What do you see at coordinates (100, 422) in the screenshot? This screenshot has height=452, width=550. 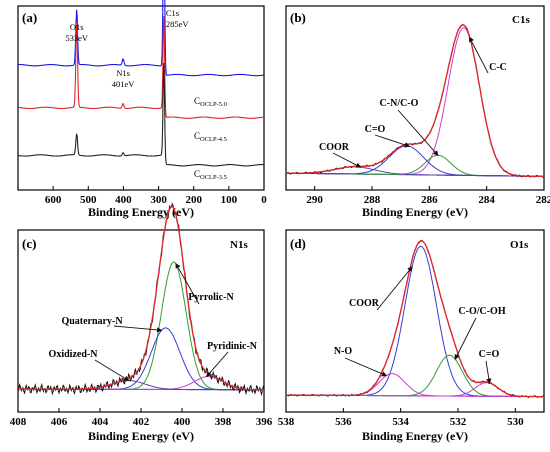 I see `x-tick-label: 404` at bounding box center [100, 422].